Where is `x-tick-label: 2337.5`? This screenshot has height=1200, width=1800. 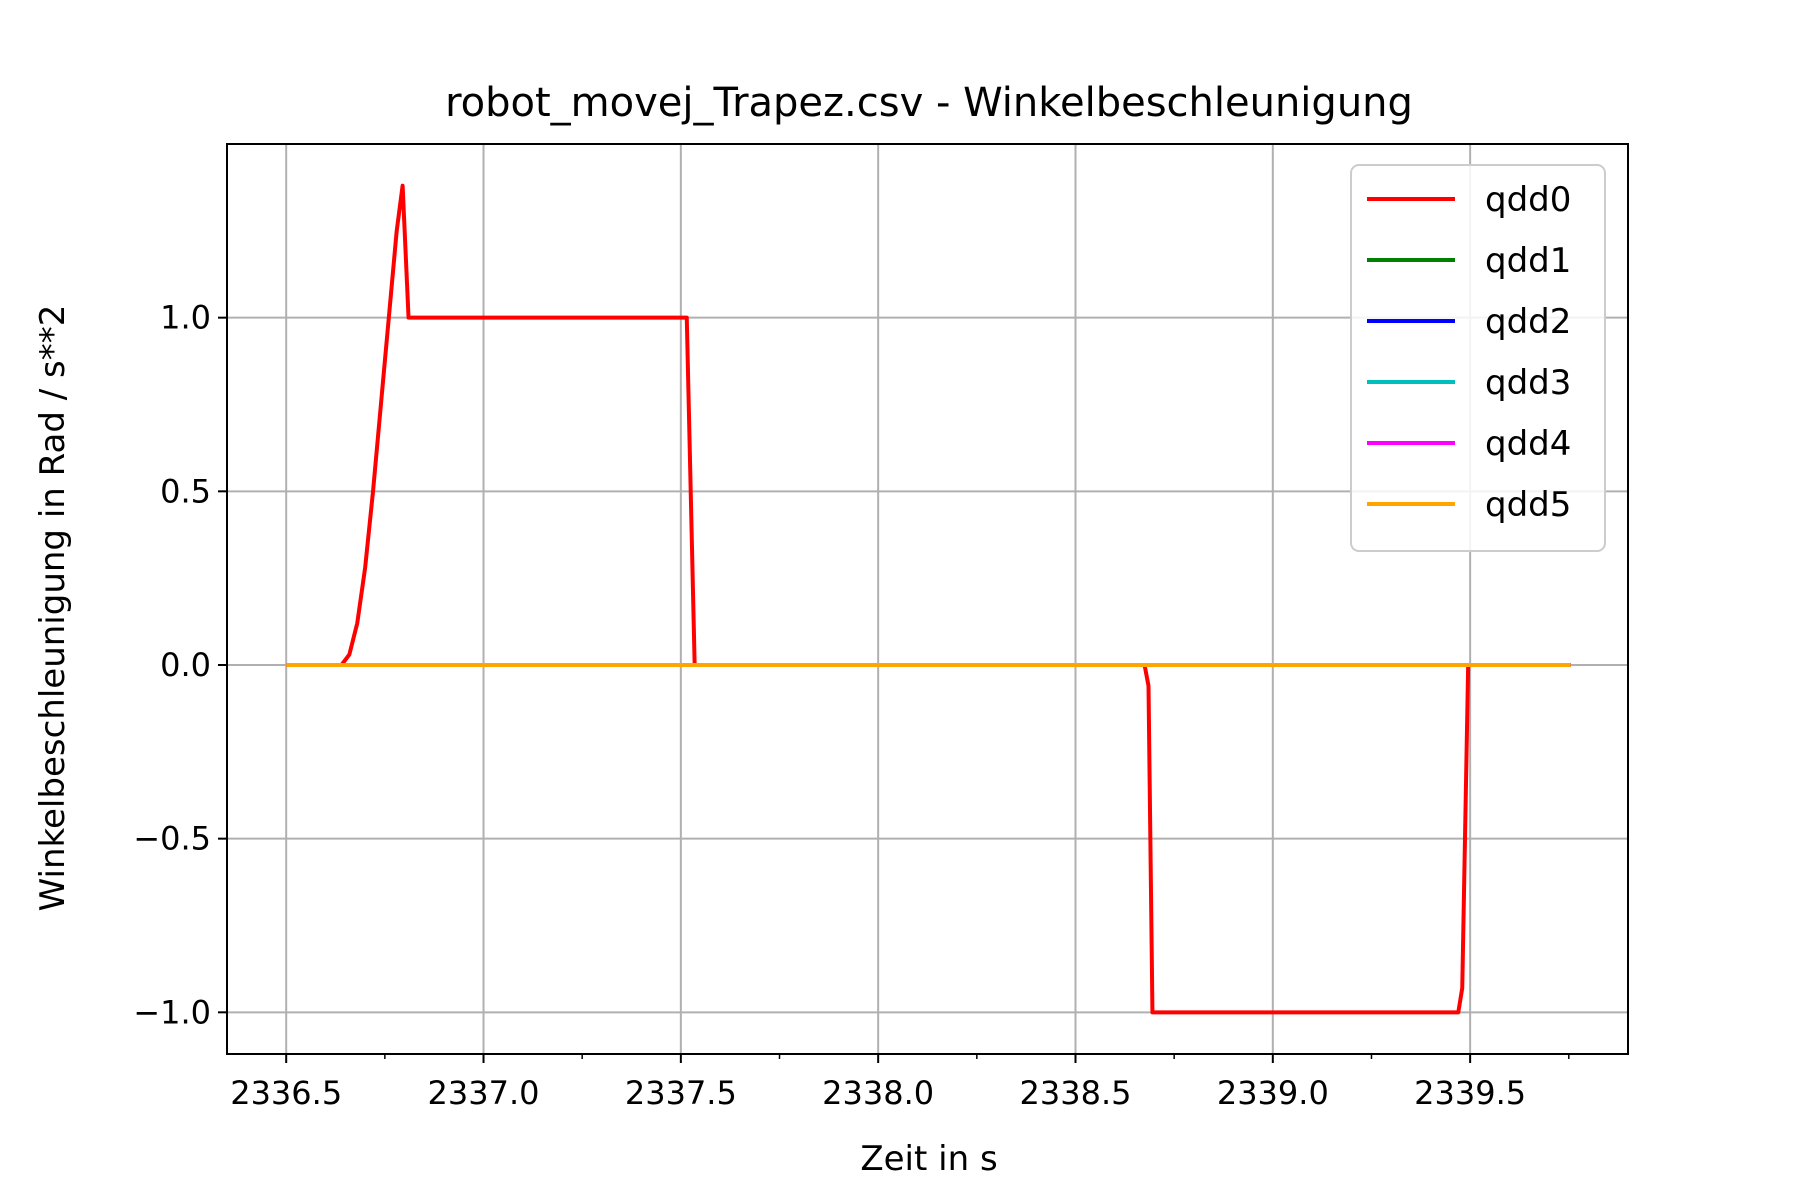 x-tick-label: 2337.5 is located at coordinates (681, 1093).